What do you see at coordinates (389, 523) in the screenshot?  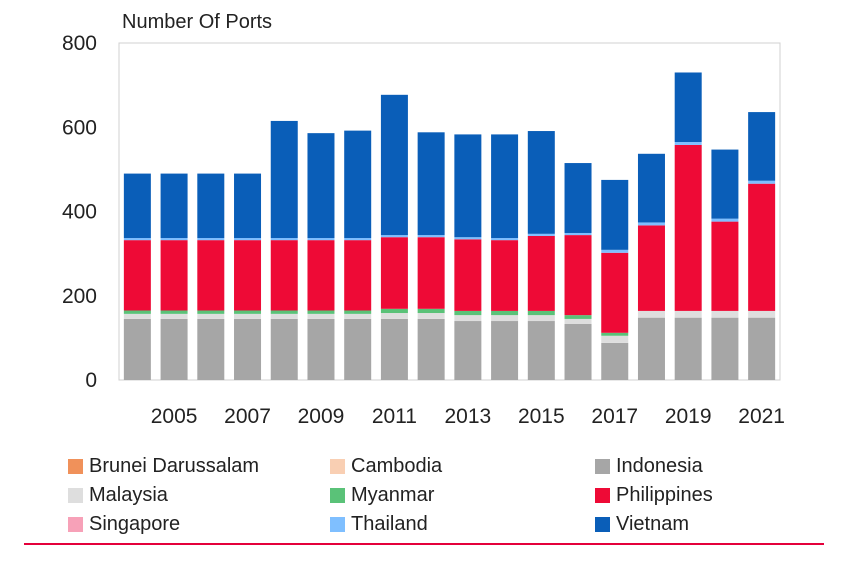 I see `legend-label: Thailand` at bounding box center [389, 523].